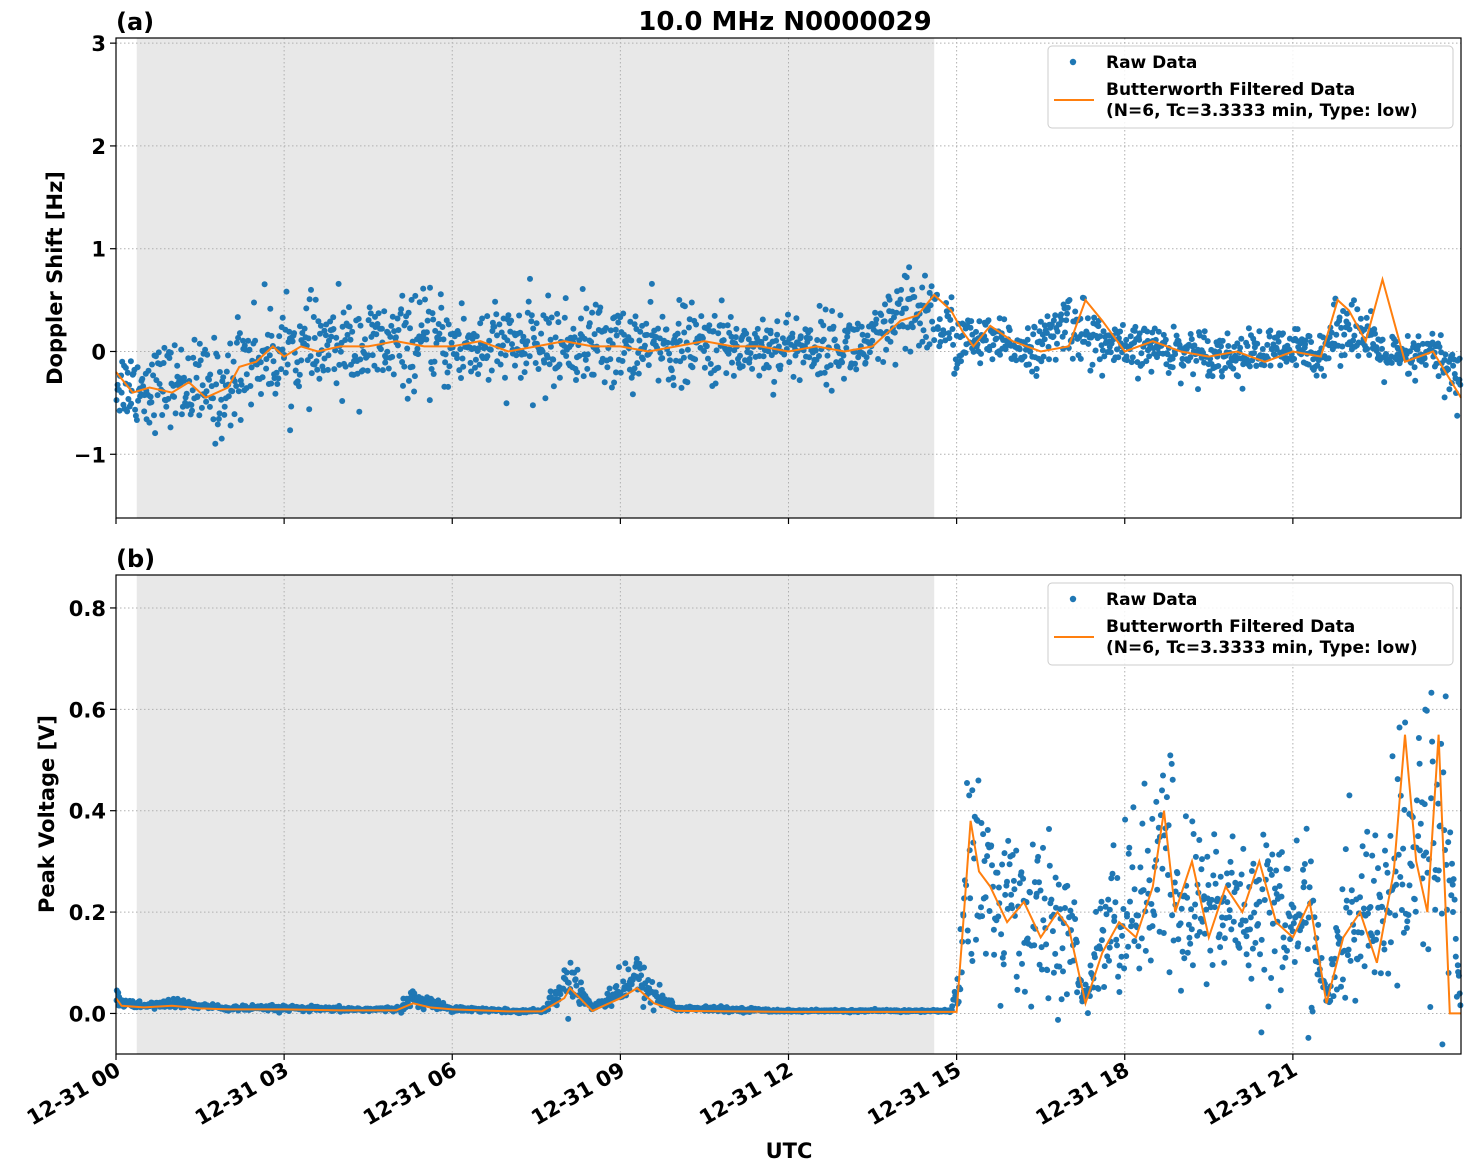 The image size is (1471, 1172). I want to click on x-tick-label: 12-31 06, so click(410, 1094).